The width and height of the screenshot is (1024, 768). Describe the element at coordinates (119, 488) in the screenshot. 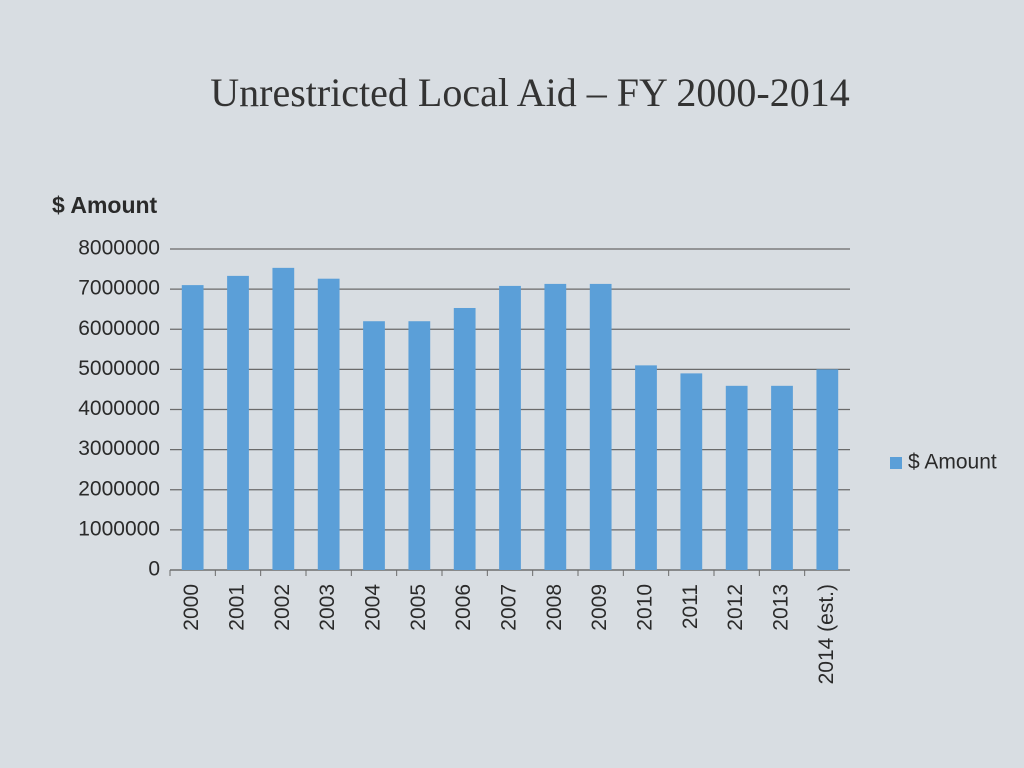

I see `y-tick-label: 2000000` at that location.